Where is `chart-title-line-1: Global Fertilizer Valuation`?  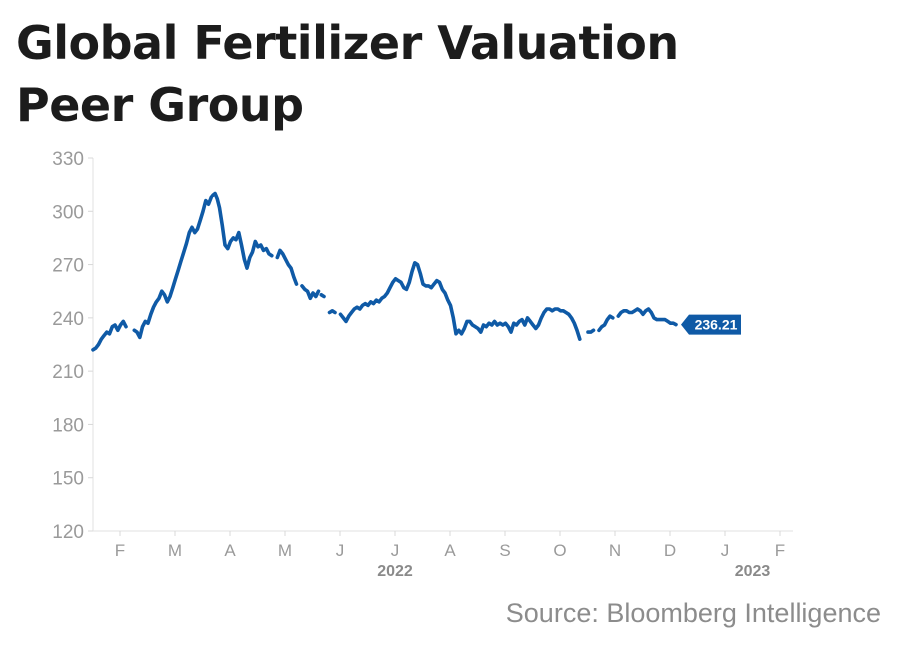
chart-title-line-1: Global Fertilizer Valuation is located at coordinates (347, 43).